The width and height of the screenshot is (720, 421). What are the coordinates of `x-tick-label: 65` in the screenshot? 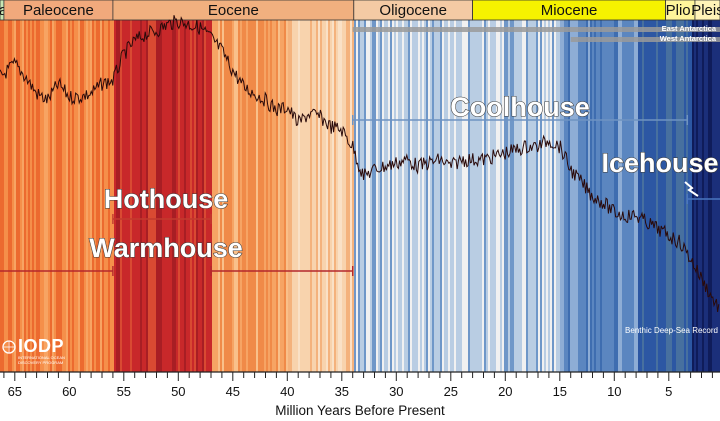 It's located at (15, 391).